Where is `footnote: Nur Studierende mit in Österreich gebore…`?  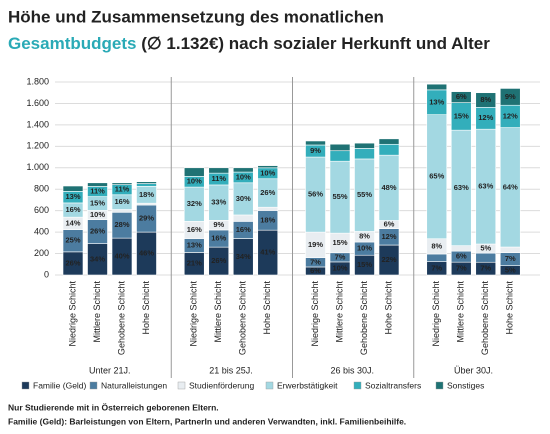 footnote: Nur Studierende mit in Österreich gebore… is located at coordinates (113, 407).